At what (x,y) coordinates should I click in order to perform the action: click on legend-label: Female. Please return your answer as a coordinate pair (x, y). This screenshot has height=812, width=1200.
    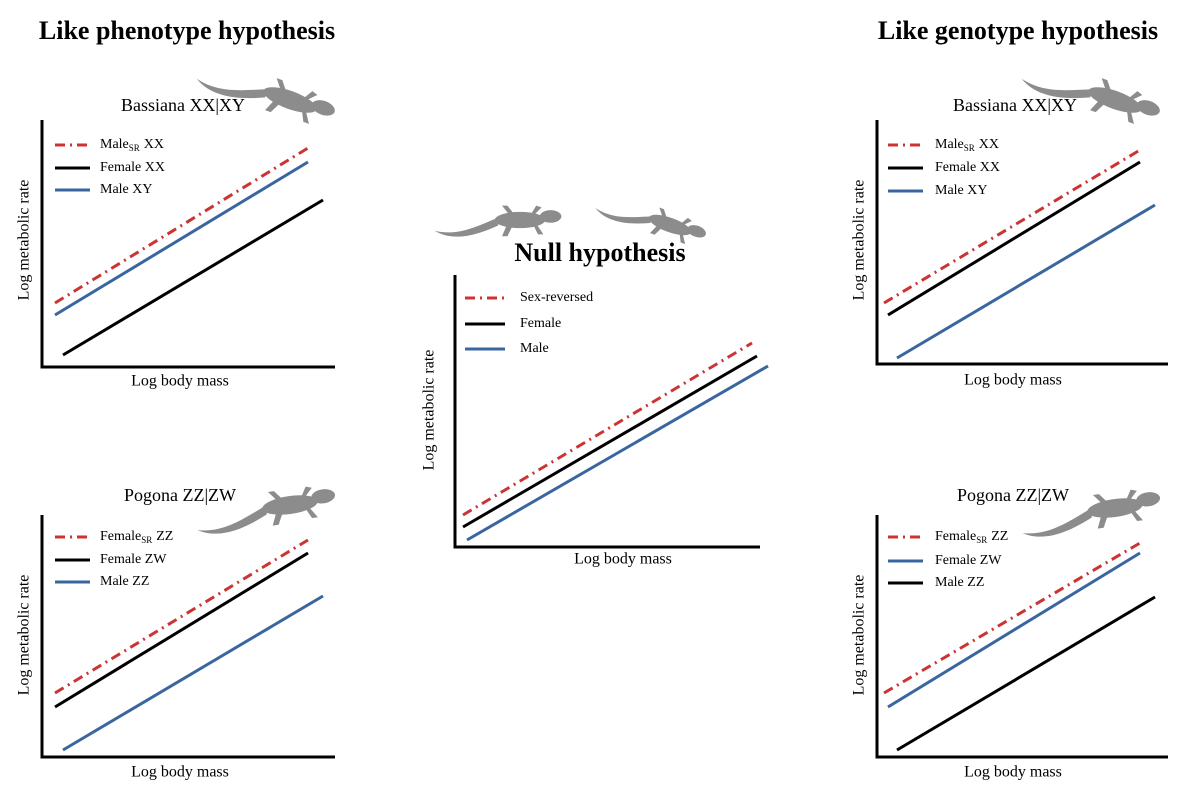
    Looking at the image, I should click on (540, 323).